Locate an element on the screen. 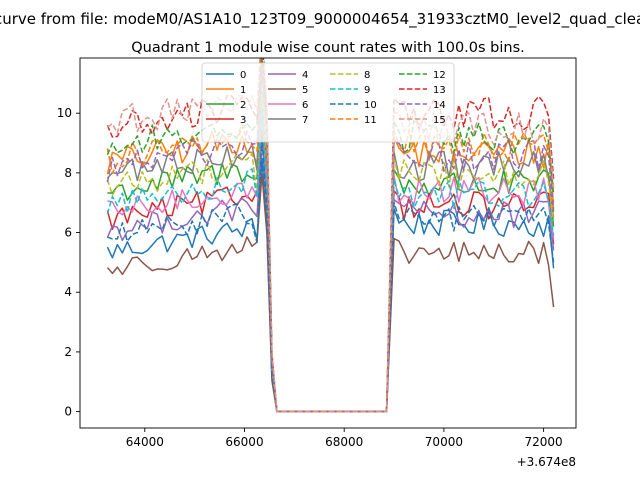 The width and height of the screenshot is (640, 480). legend-label-4: 4 is located at coordinates (305, 75).